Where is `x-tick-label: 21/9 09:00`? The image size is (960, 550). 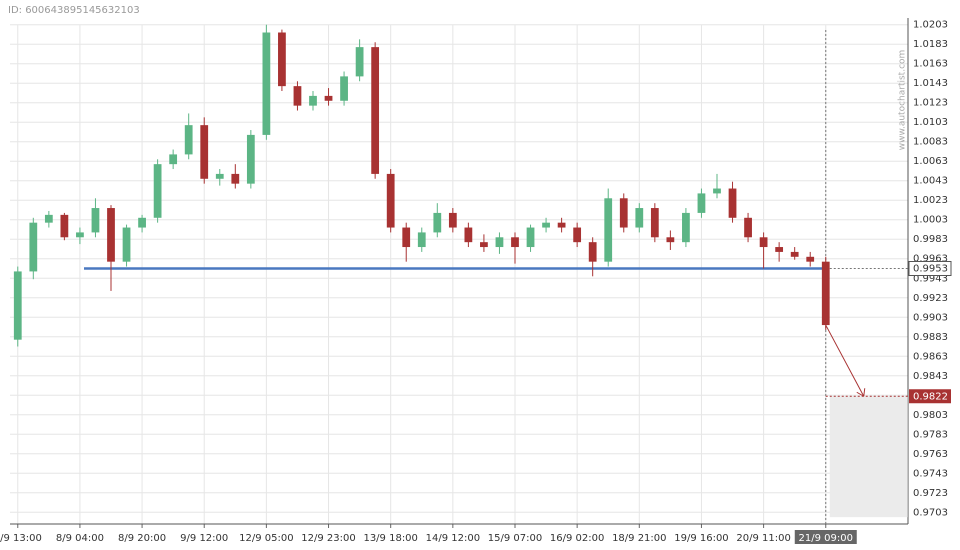 x-tick-label: 21/9 09:00 is located at coordinates (826, 538).